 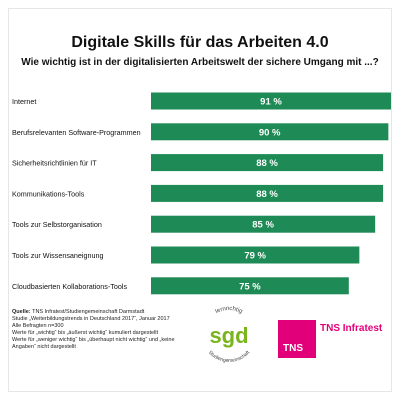 What do you see at coordinates (24, 101) in the screenshot?
I see `category-label: Internet` at bounding box center [24, 101].